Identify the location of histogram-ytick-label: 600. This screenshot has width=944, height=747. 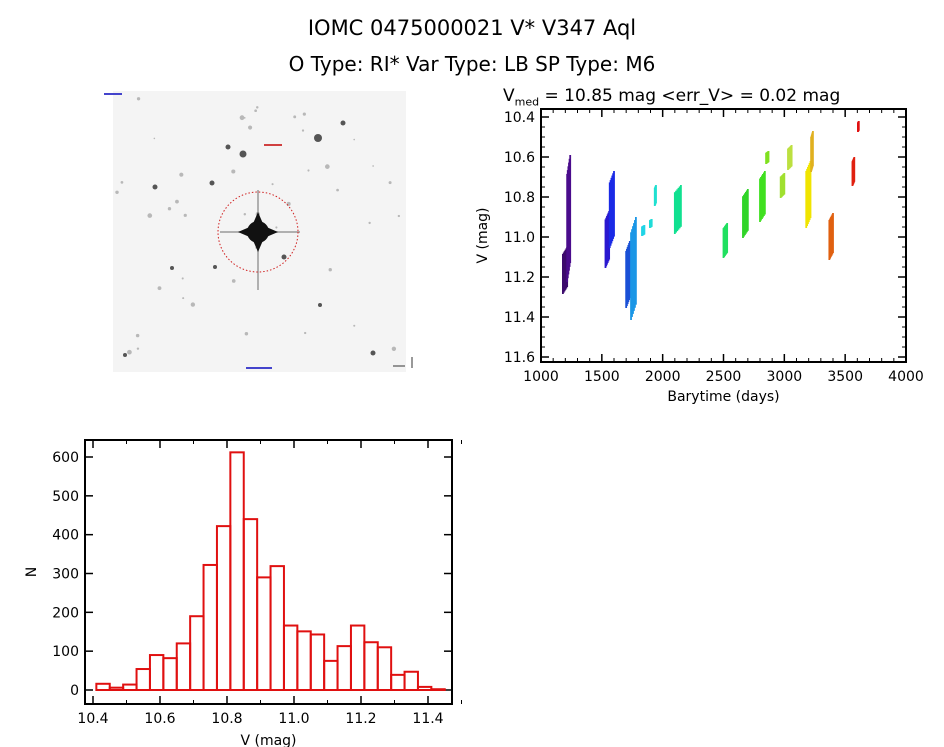
(65, 458).